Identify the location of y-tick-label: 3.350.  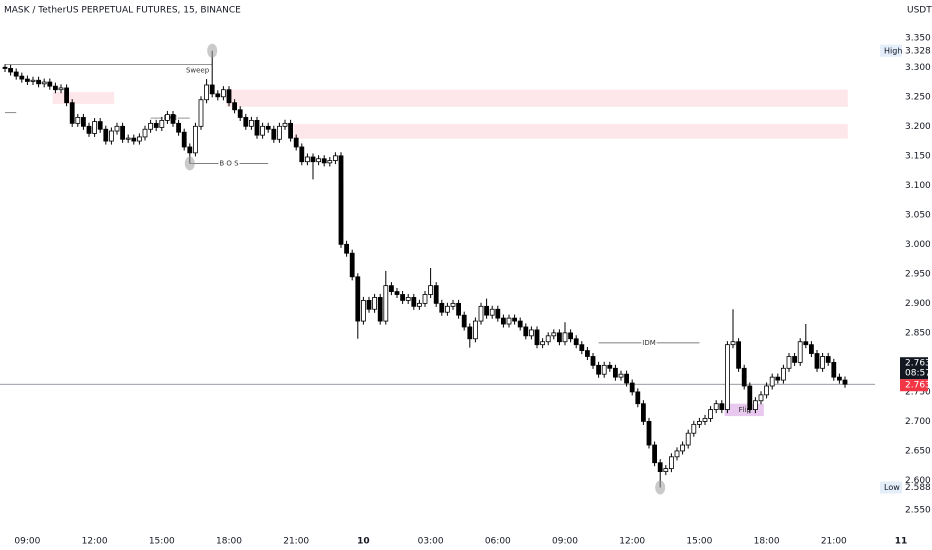
(918, 38).